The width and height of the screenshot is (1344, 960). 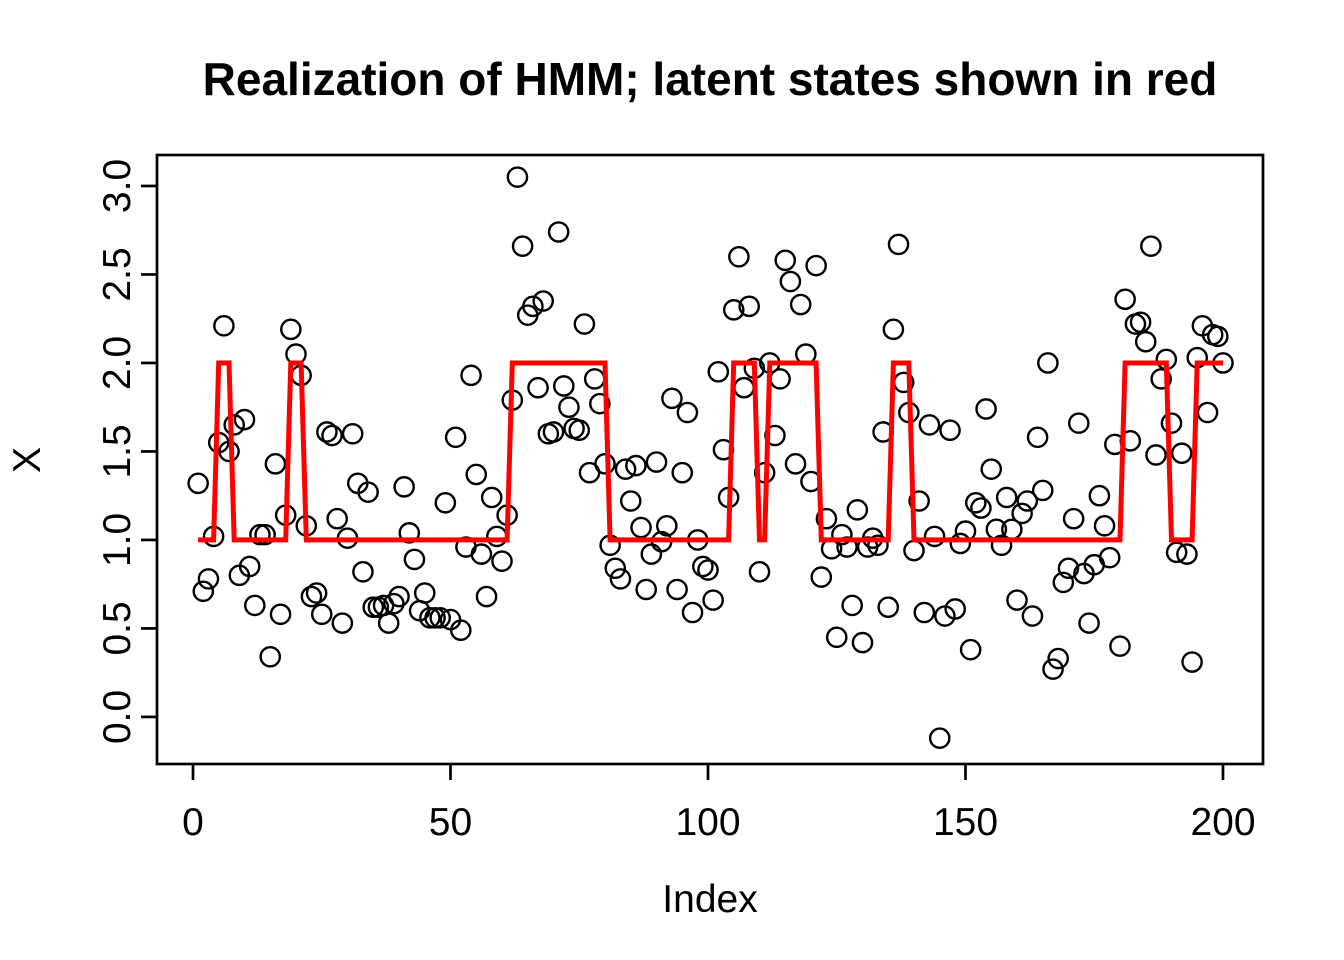 What do you see at coordinates (117, 628) in the screenshot?
I see `y-tick-label: 0.5` at bounding box center [117, 628].